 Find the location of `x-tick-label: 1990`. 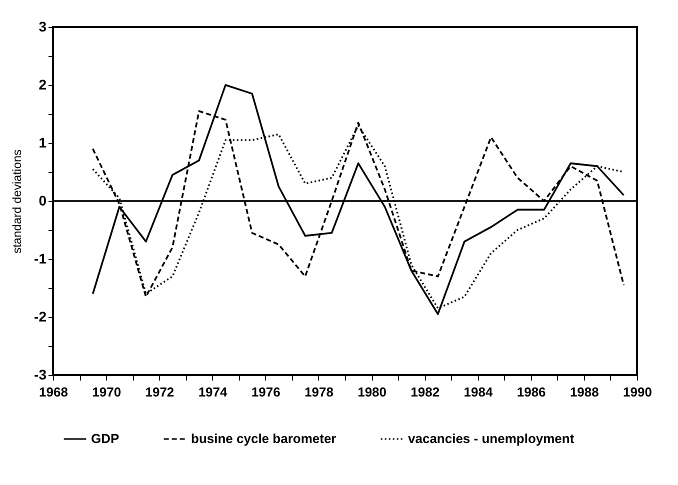

x-tick-label: 1990 is located at coordinates (637, 392).